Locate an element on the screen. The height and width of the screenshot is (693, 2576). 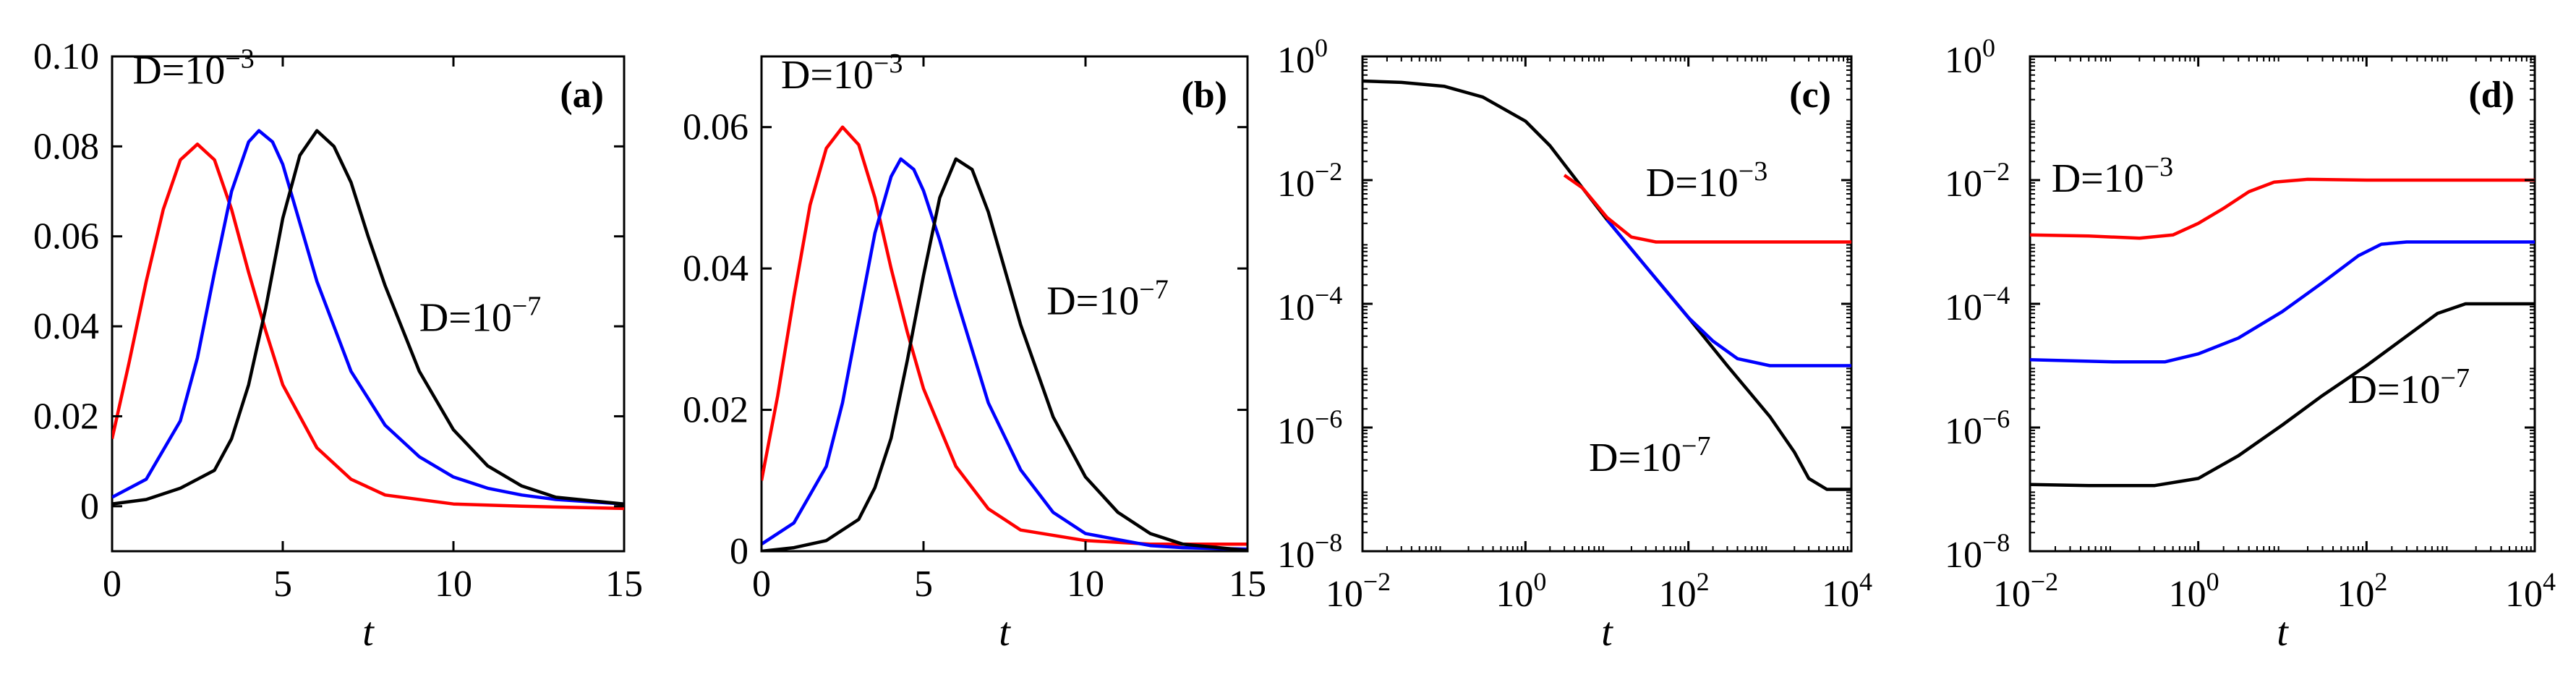
panel-label: (d) is located at coordinates (2492, 95).